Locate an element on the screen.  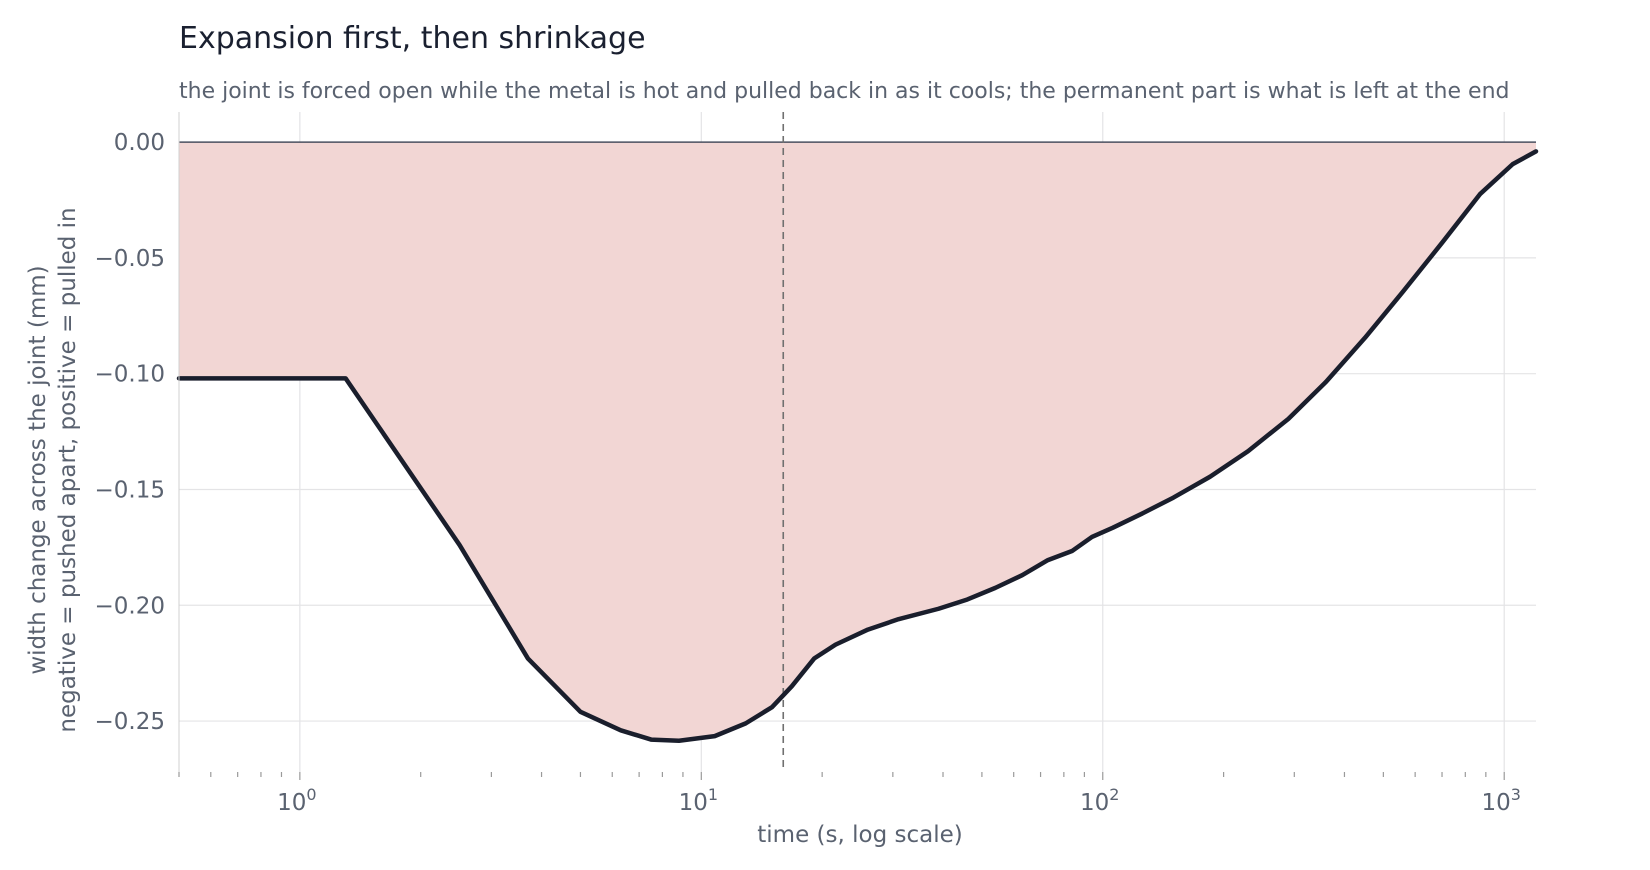
x-tick-label: 10³ is located at coordinates (1500, 800).